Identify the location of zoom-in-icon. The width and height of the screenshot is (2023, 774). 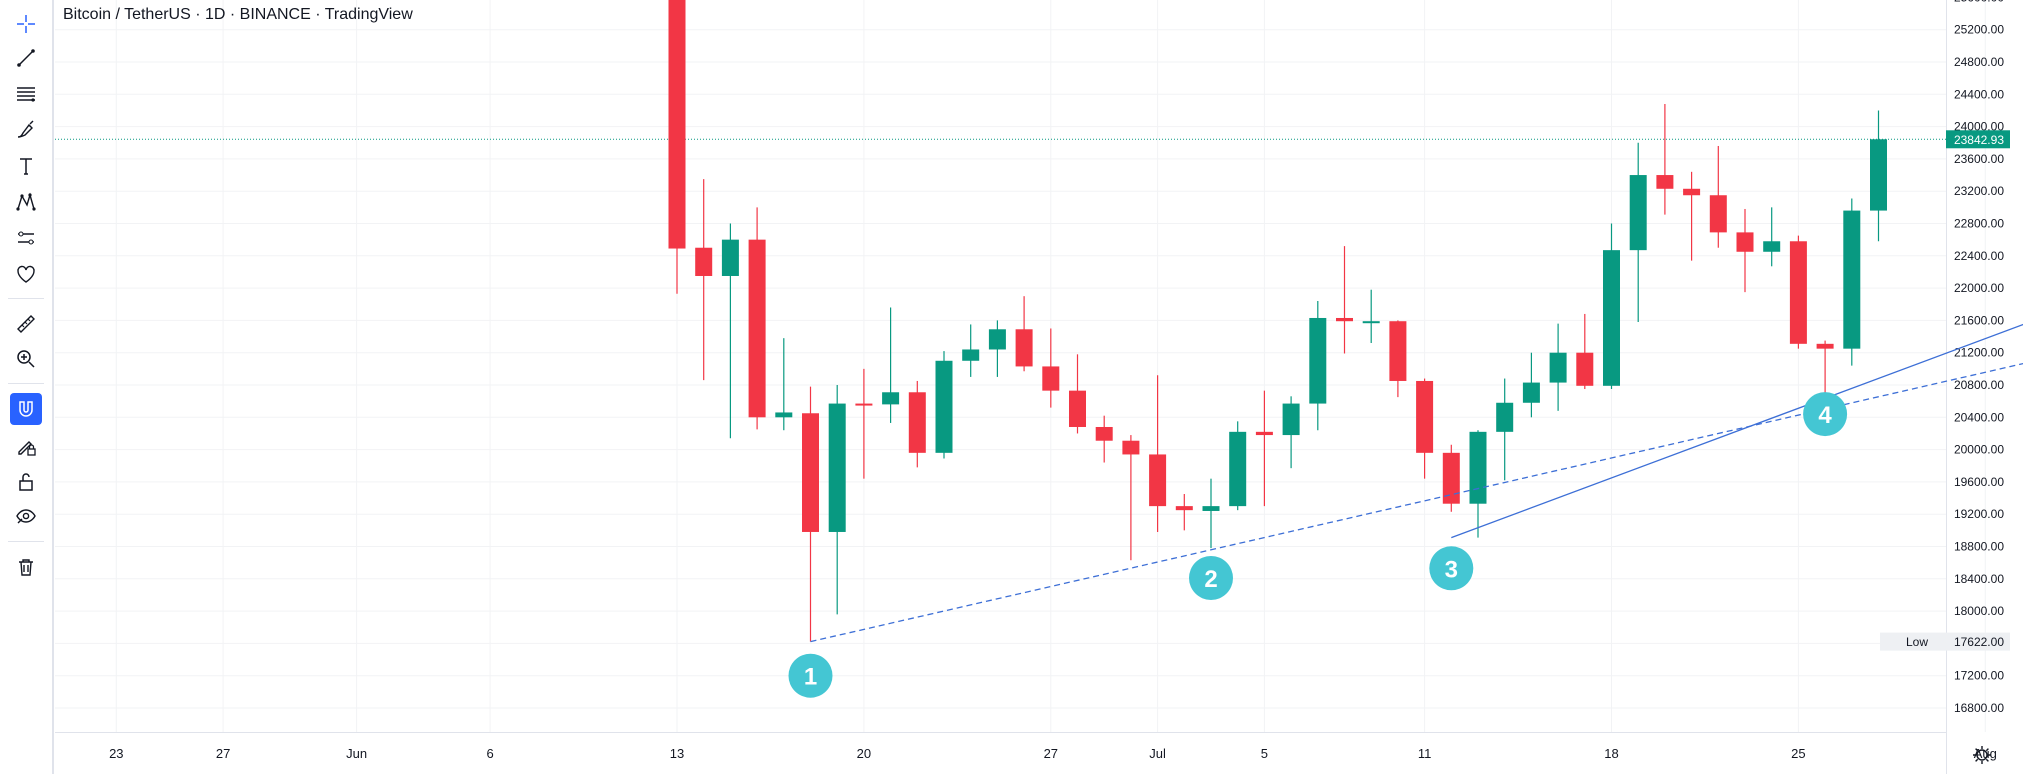
(26, 359).